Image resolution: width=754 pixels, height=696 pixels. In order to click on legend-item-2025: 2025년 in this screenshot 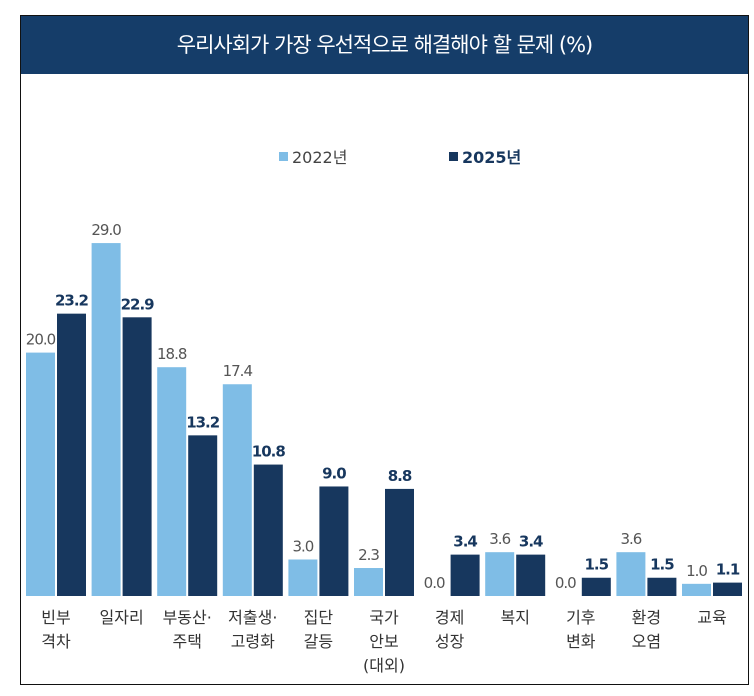, I will do `click(485, 156)`.